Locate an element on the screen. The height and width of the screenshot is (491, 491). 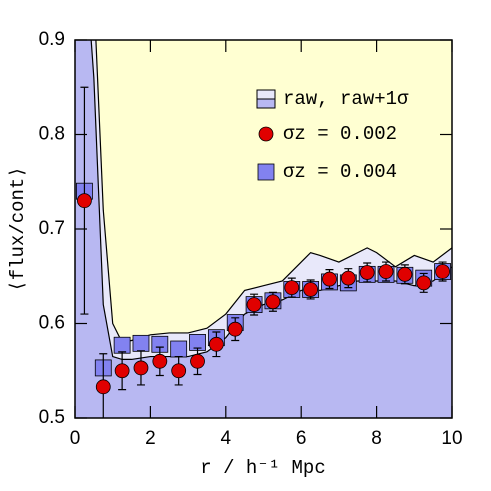
x-axis-label: r / h⁻¹ Mpc is located at coordinates (262, 468).